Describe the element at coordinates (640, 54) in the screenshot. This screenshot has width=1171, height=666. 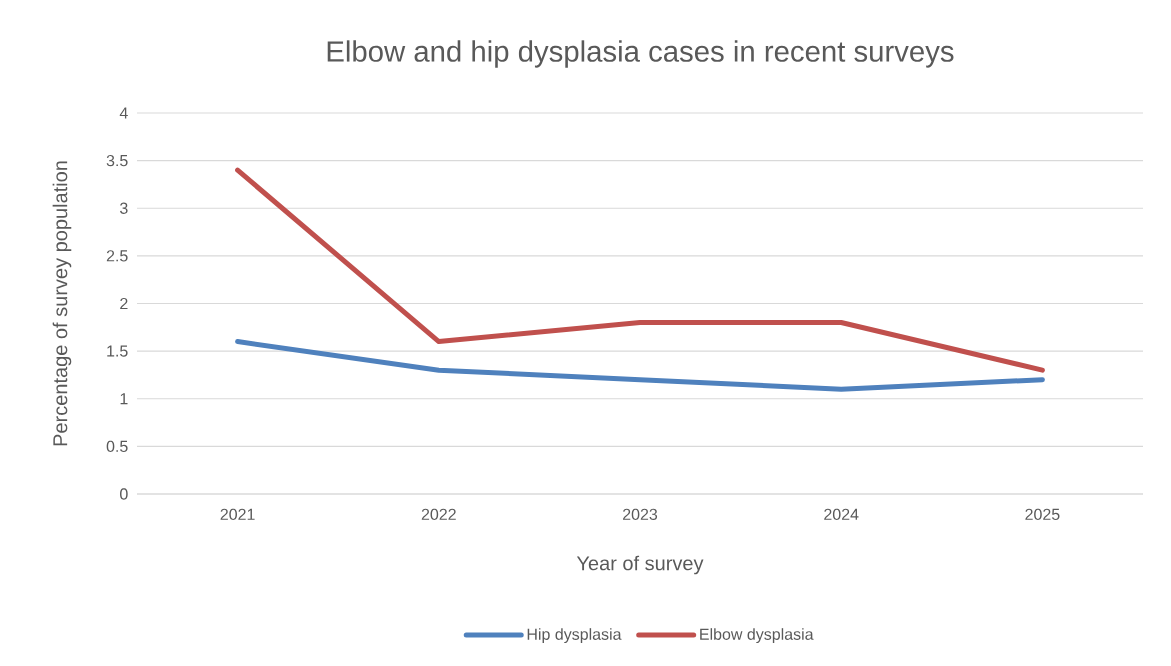
I see `chart-title: Elbow and hip dysplasia cases in recent surveys` at that location.